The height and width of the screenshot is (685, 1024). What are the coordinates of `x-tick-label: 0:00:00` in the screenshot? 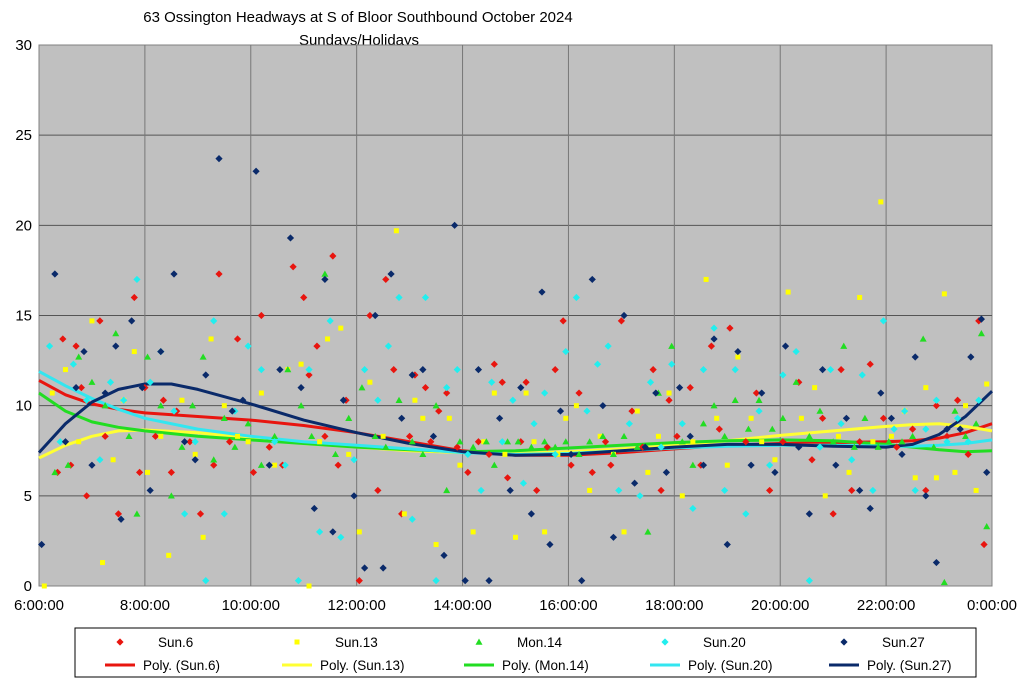 It's located at (992, 605).